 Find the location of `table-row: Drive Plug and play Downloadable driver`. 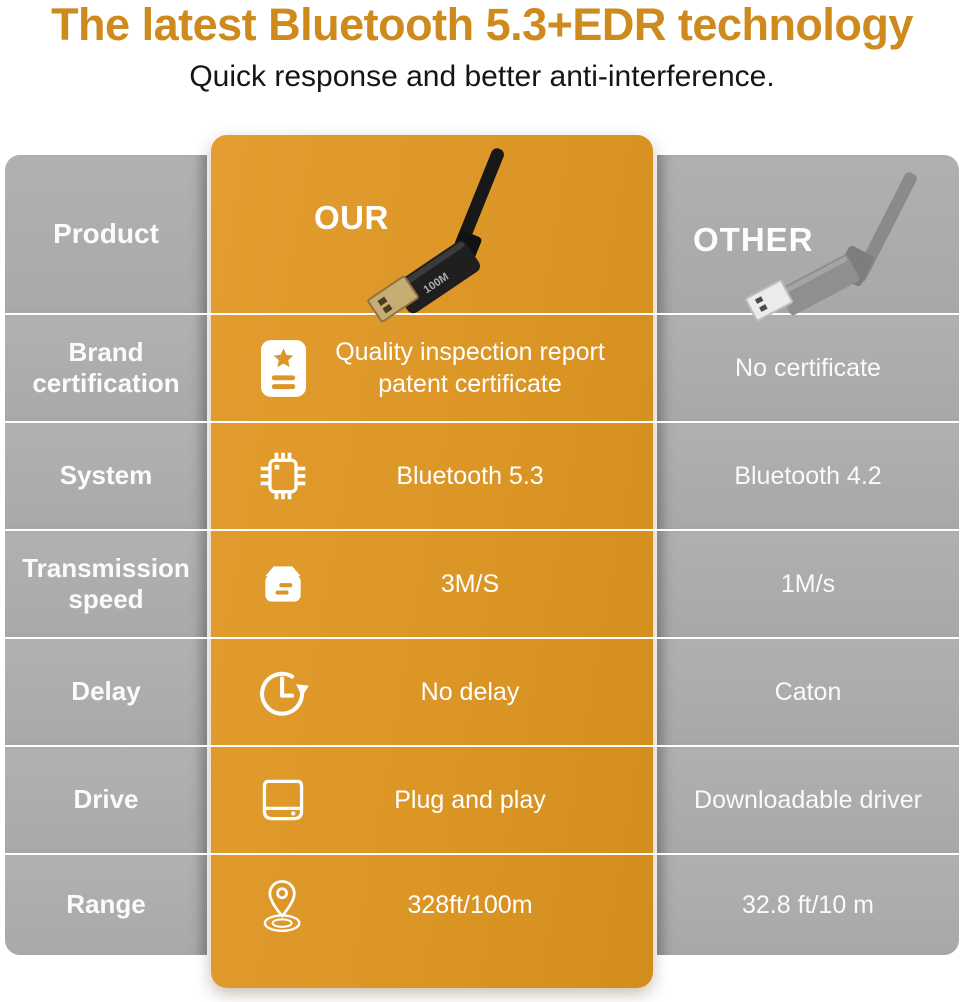

table-row: Drive Plug and play Downloadable driver is located at coordinates (482, 801).